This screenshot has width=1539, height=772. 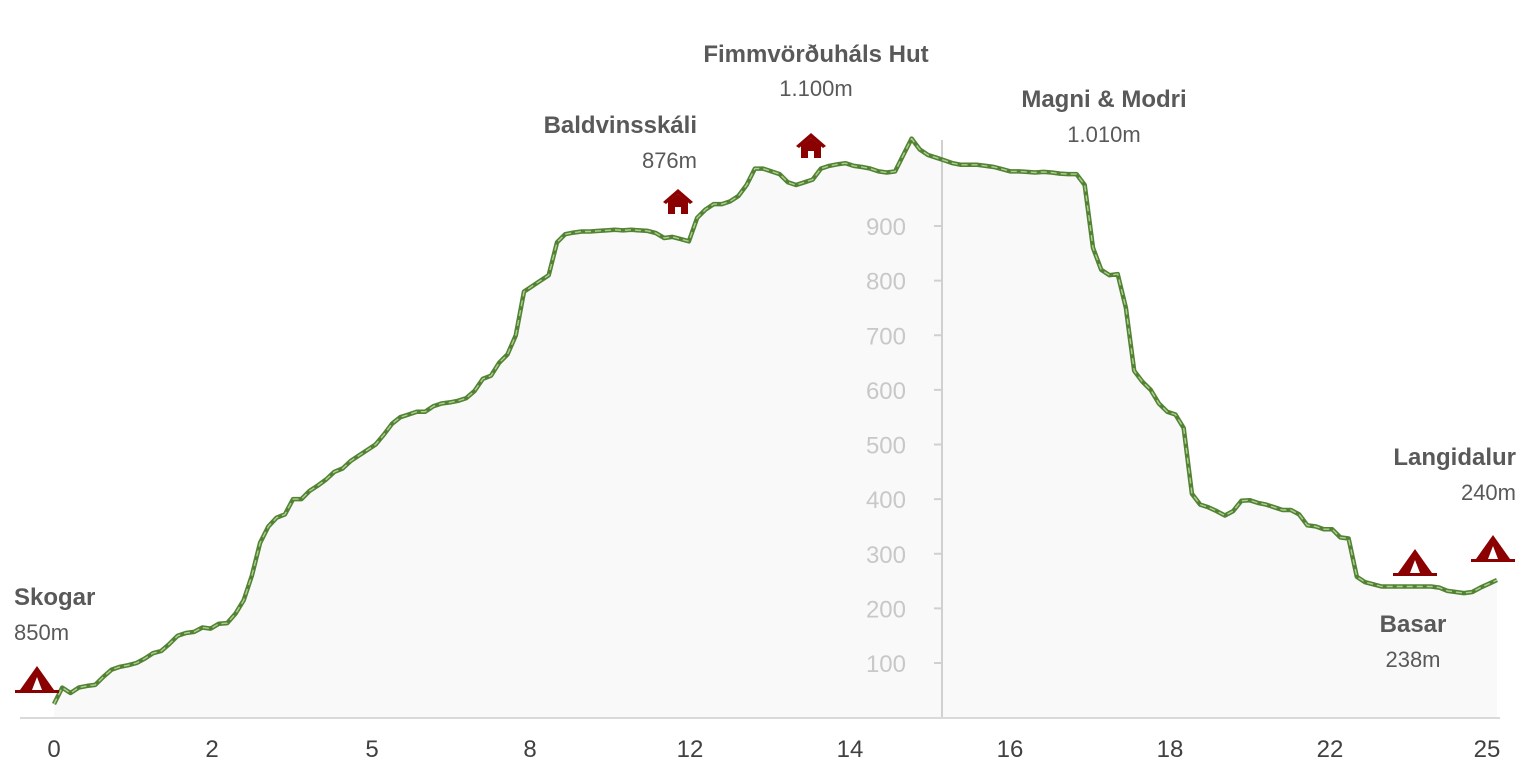 What do you see at coordinates (773, 749) in the screenshot?
I see `x-axis-ticks: 0 2 5 8 12 14 16 18 22 25` at bounding box center [773, 749].